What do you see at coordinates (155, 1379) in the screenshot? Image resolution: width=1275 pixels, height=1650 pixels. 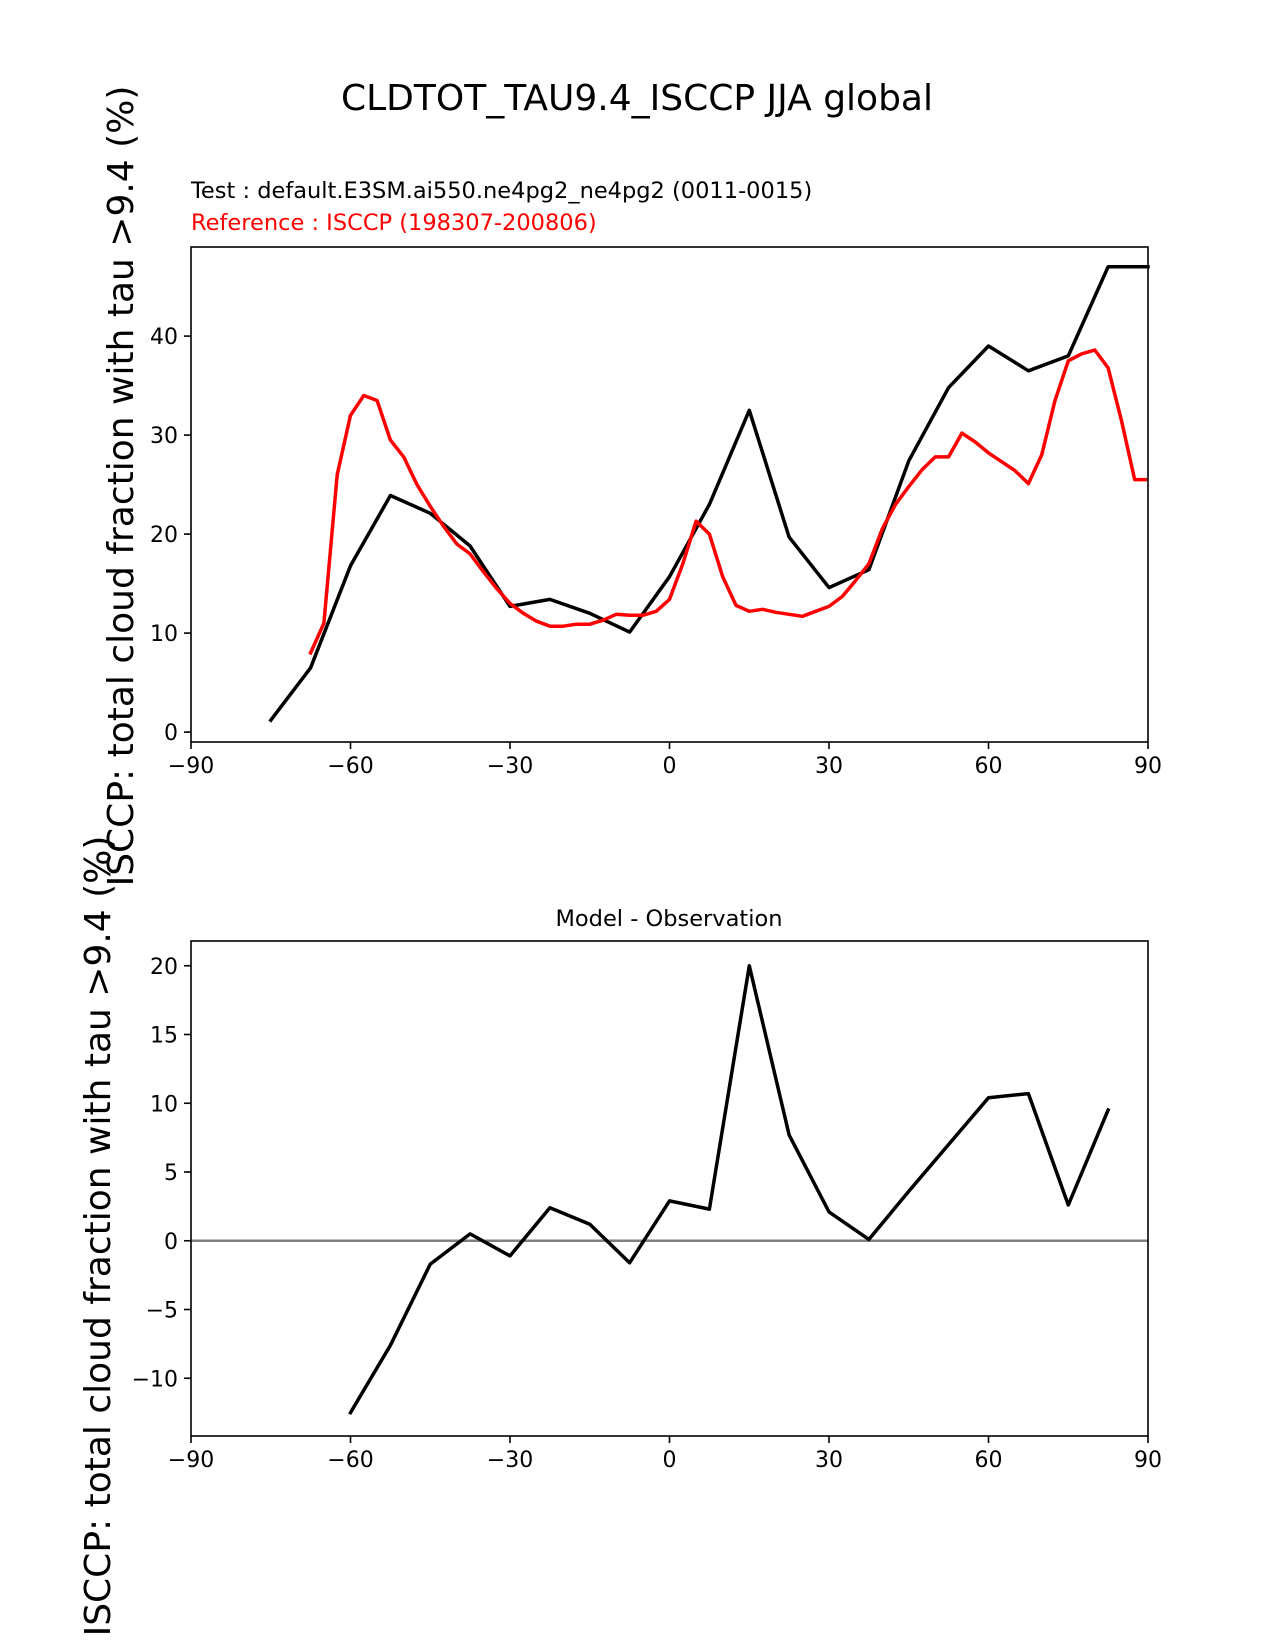 I see `bottom-y-tick-label: −10` at bounding box center [155, 1379].